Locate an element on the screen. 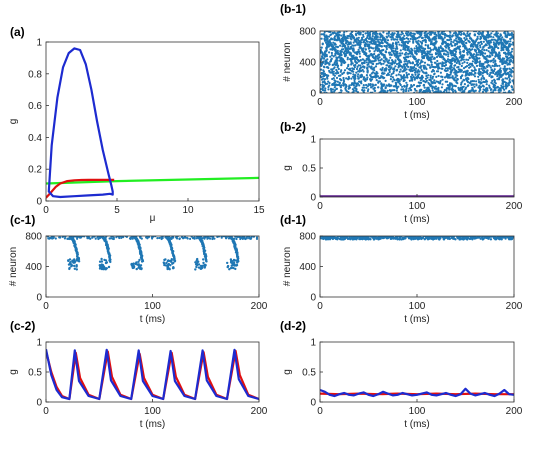 The width and height of the screenshot is (547, 472). series-line-blue is located at coordinates (80, 123).